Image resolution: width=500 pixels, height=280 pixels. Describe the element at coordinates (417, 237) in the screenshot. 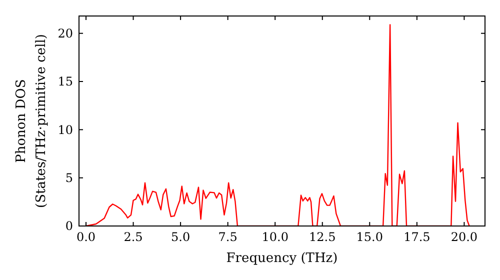

I see `x-tick-label: 17.5` at that location.